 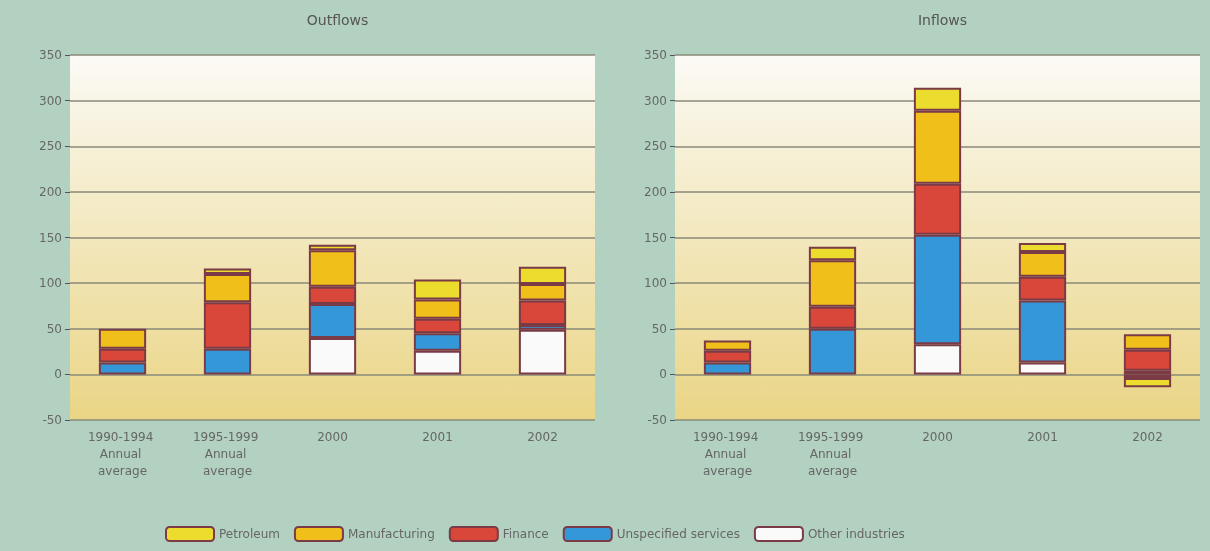 What do you see at coordinates (525, 534) in the screenshot?
I see `legend-label: Finance` at bounding box center [525, 534].